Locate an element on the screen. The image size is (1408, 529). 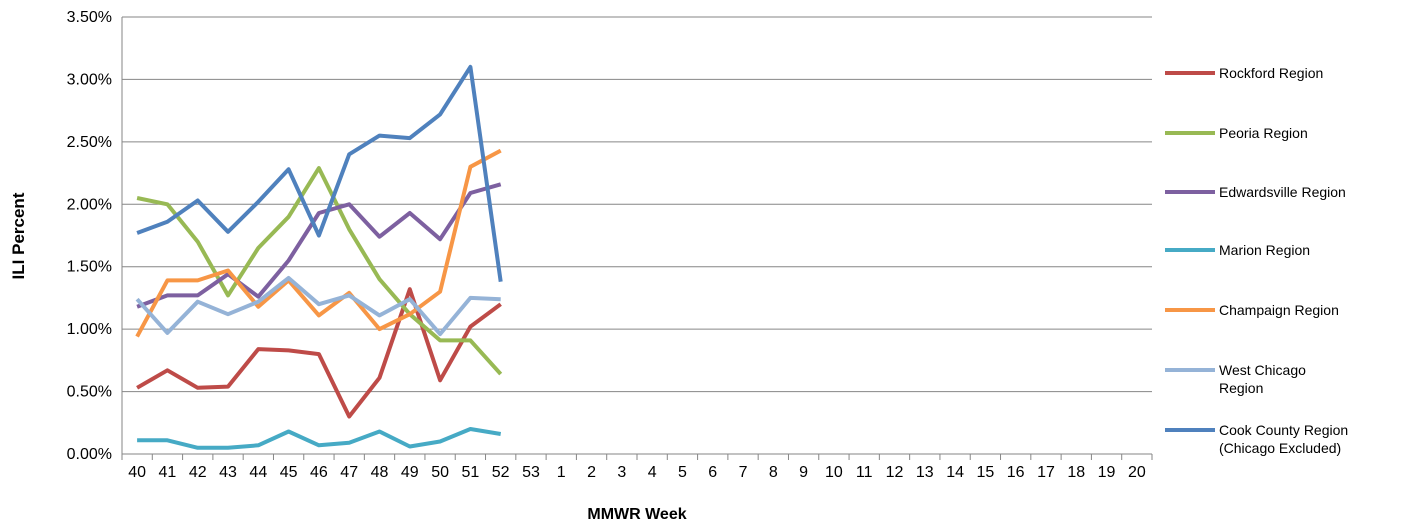
x-tick-label: 46 is located at coordinates (319, 472).